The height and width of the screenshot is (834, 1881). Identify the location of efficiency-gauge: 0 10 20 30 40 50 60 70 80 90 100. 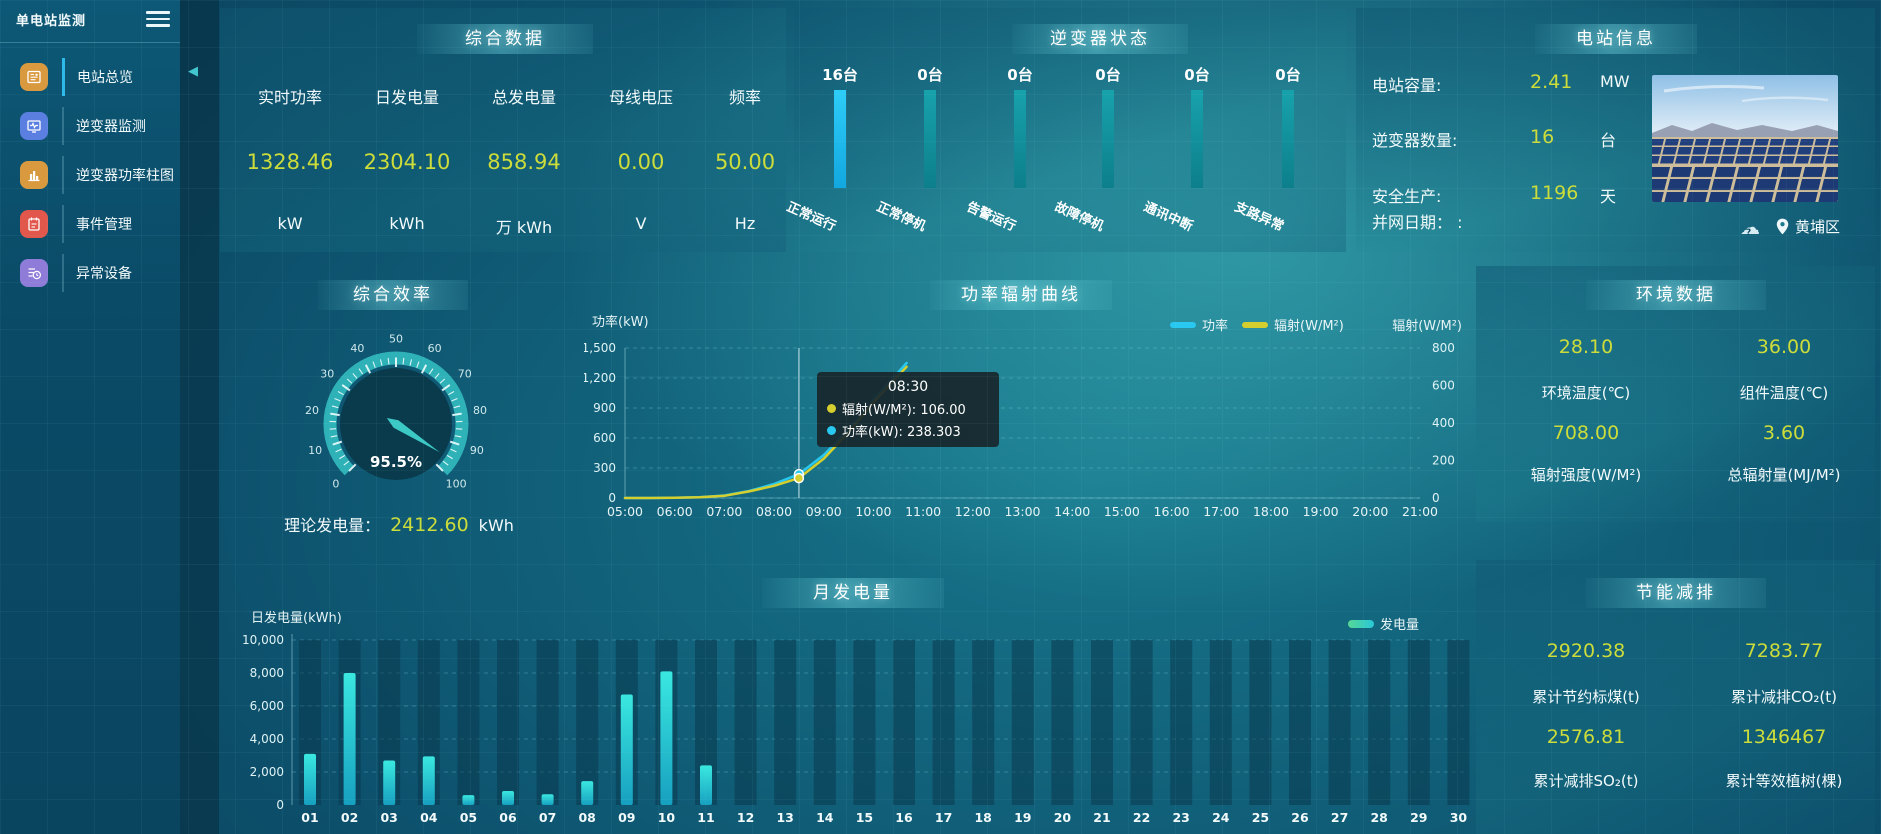
(396, 426).